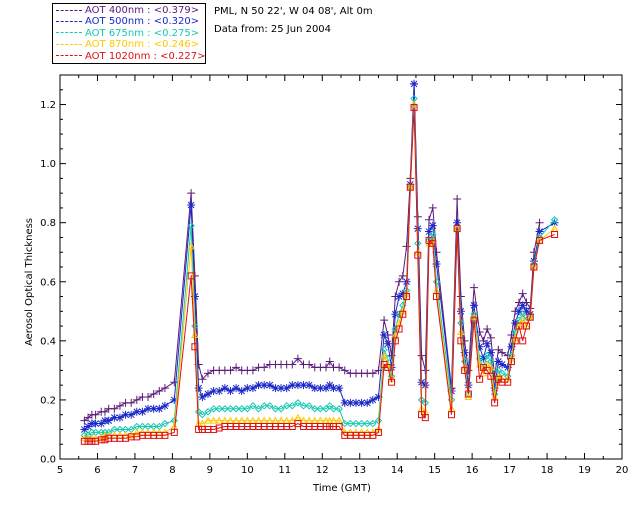  Describe the element at coordinates (69, 21) in the screenshot. I see `legend-swatch` at that location.